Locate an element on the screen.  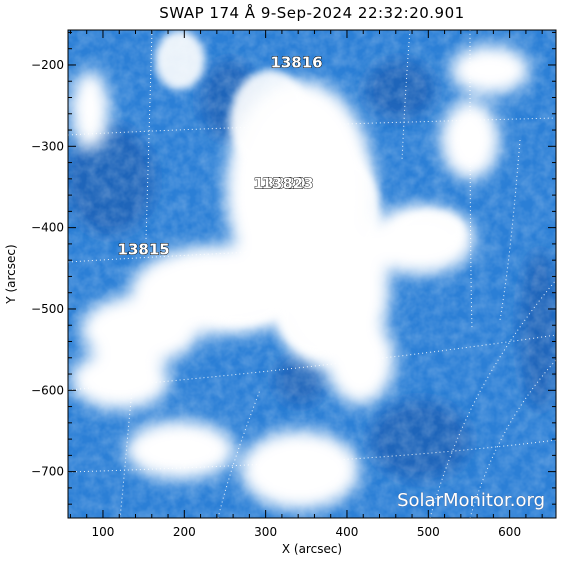
y-tick-label: −500 is located at coordinates (47, 309).